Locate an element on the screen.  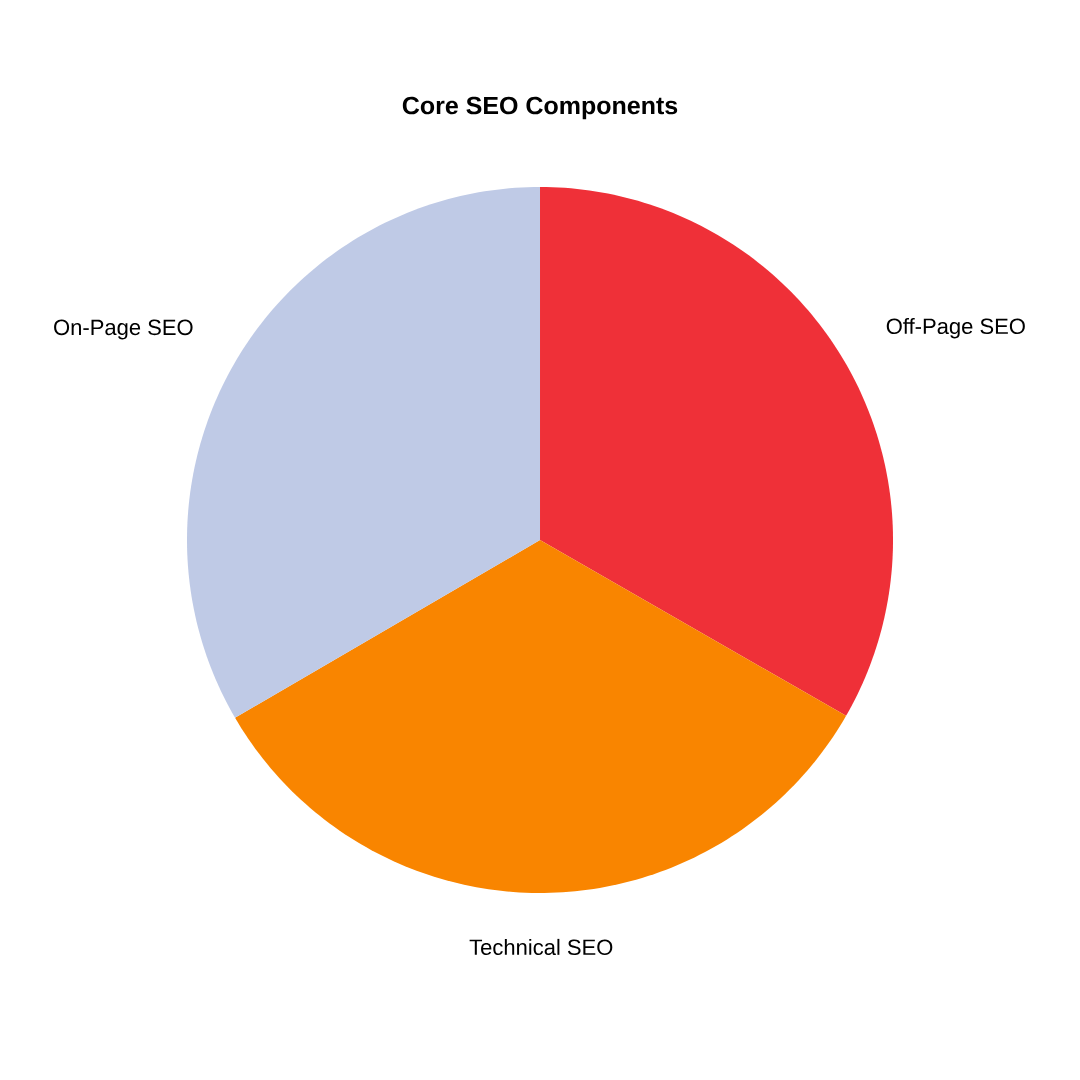
slice-label: Off-Page SEO is located at coordinates (955, 328).